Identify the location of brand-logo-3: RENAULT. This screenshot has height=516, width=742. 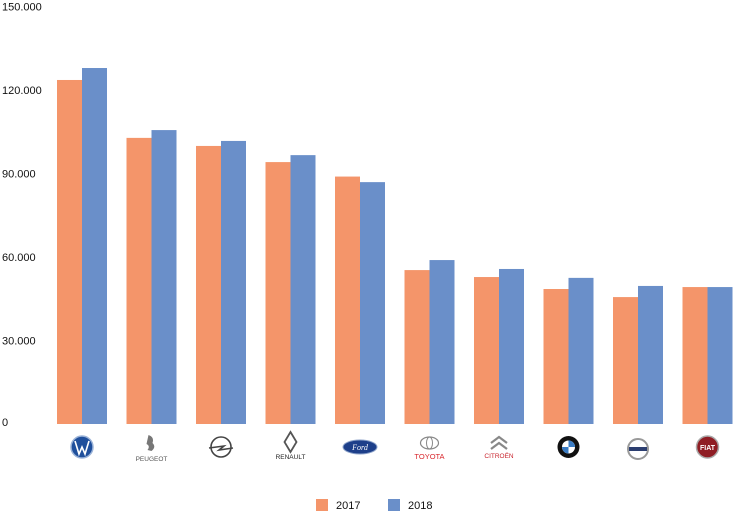
(291, 445).